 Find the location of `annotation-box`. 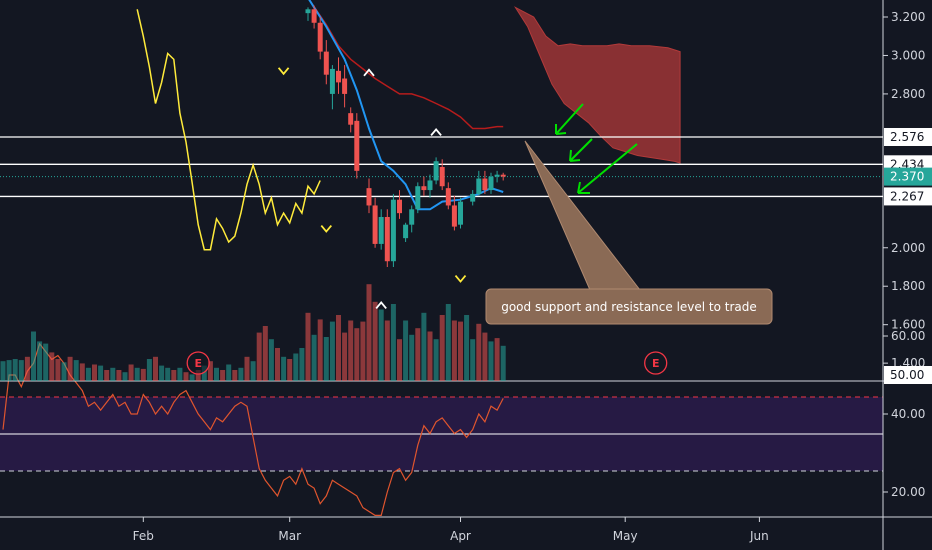

annotation-box is located at coordinates (629, 306).